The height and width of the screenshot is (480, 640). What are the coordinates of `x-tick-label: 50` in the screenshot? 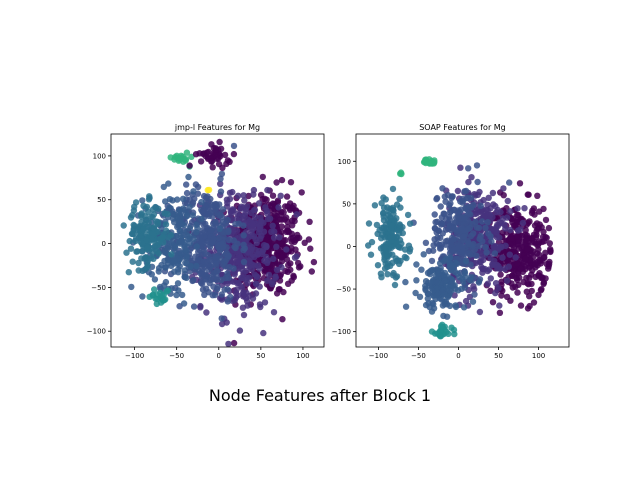 It's located at (498, 356).